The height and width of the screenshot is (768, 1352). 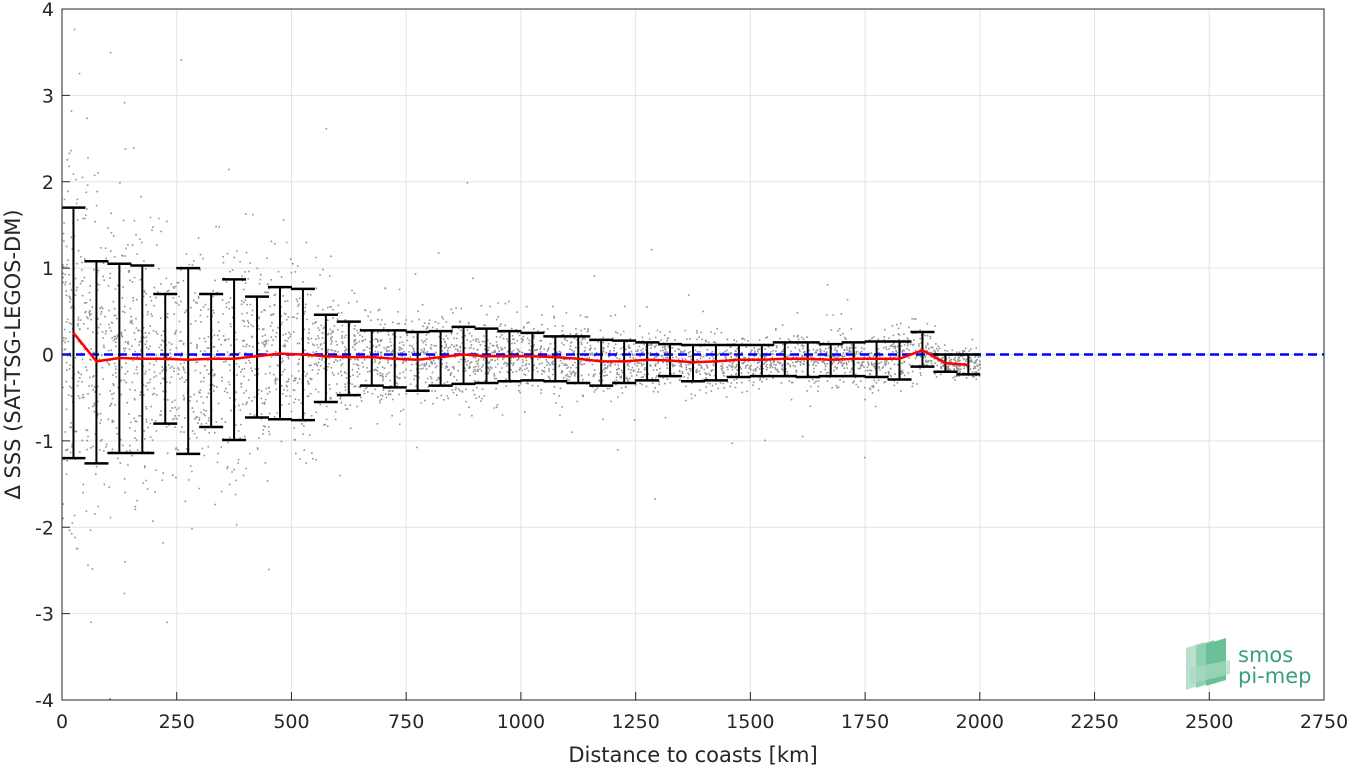 What do you see at coordinates (1094, 722) in the screenshot?
I see `x-tick-label: 2250` at bounding box center [1094, 722].